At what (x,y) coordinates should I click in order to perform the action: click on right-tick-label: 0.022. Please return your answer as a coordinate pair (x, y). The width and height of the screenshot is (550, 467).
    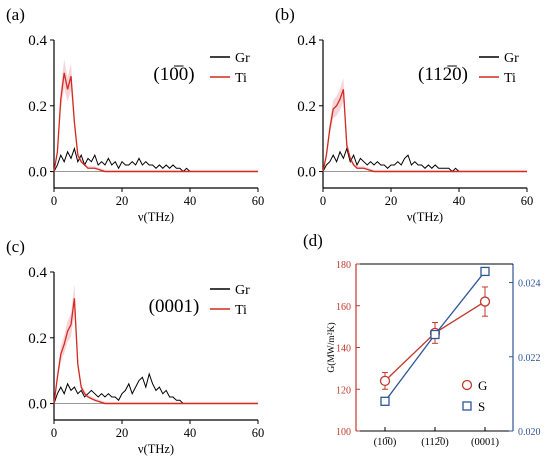
    Looking at the image, I should click on (529, 358).